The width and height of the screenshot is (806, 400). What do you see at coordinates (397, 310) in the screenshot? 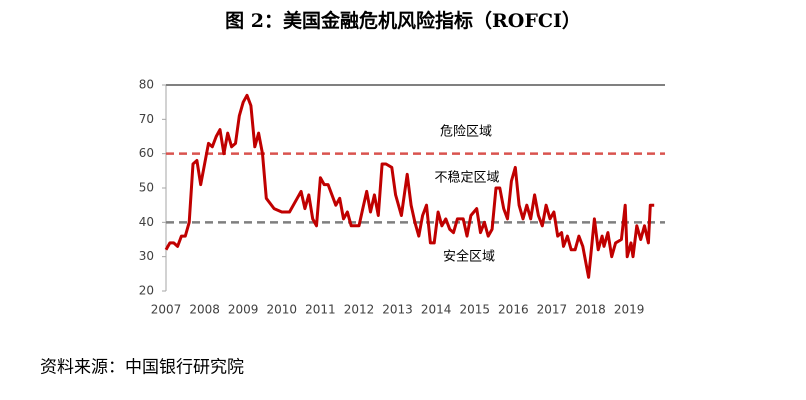
I see `x-tick-label: 2013` at bounding box center [397, 310].